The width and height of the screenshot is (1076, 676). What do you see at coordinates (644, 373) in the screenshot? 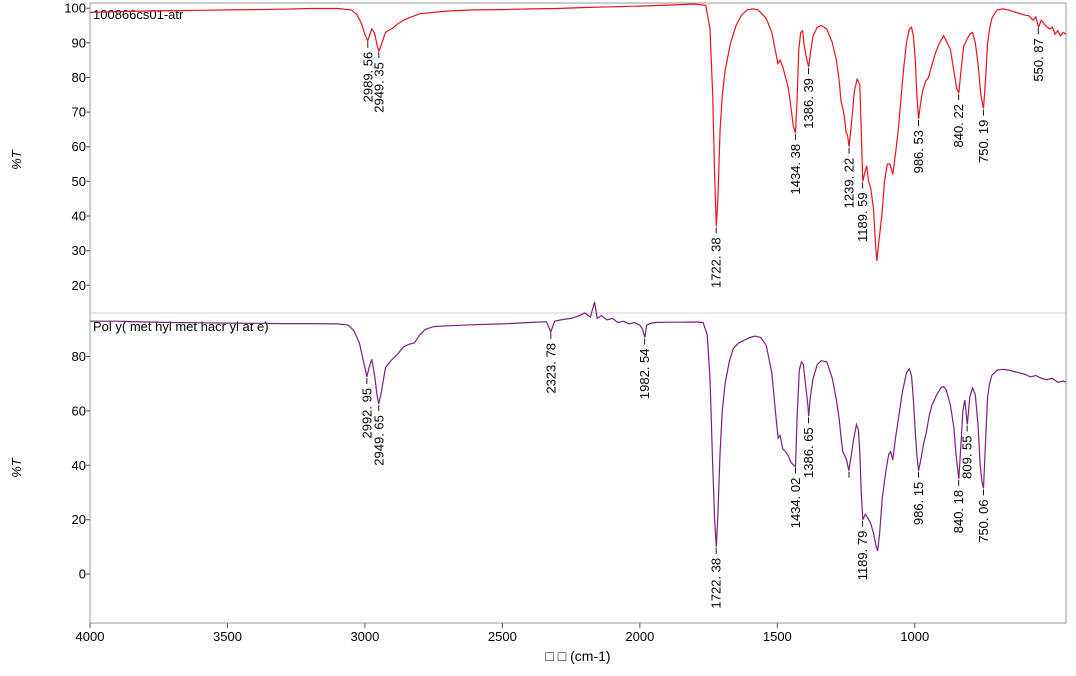
I see `peak-label: 1982. 54` at bounding box center [644, 373].